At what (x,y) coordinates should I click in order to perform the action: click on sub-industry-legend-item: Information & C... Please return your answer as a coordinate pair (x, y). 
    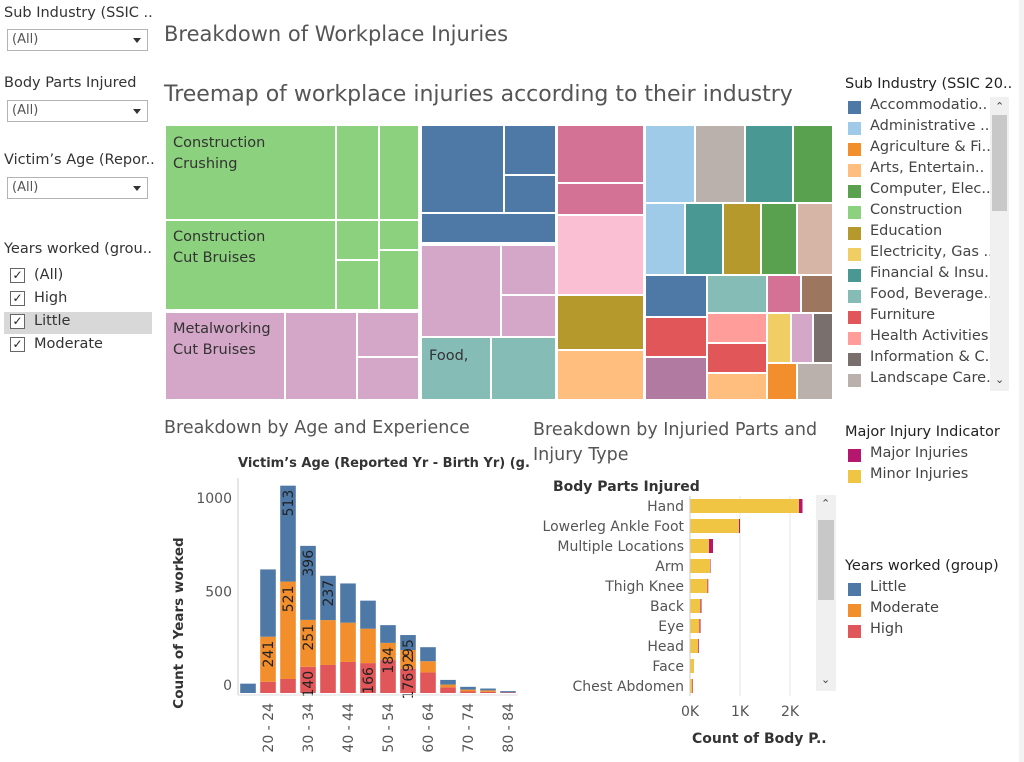
    Looking at the image, I should click on (919, 359).